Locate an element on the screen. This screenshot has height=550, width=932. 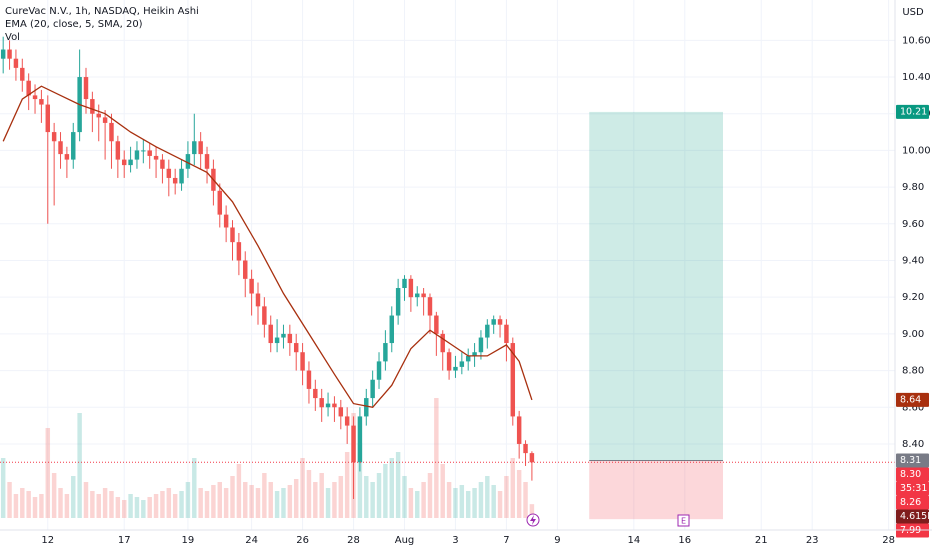
x-tick-label: Aug is located at coordinates (405, 540).